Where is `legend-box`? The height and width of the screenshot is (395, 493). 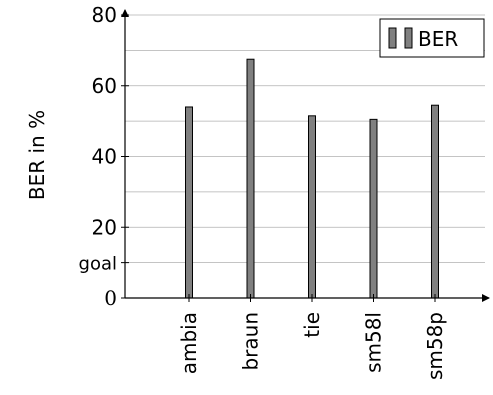 legend-box is located at coordinates (432, 38).